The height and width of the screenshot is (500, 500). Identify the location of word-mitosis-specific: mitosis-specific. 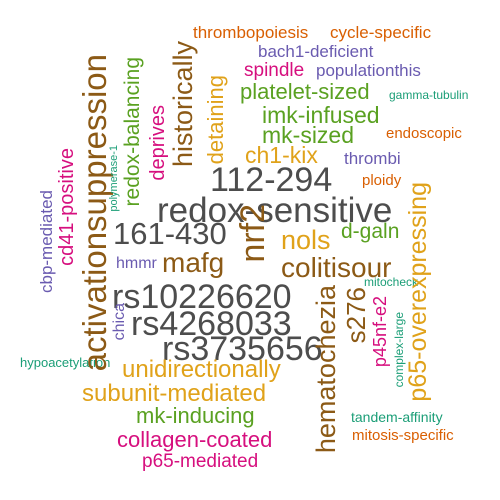
(403, 435).